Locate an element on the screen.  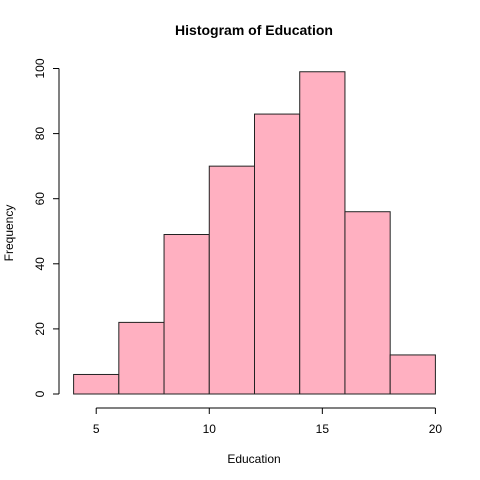
x-tick-label: 20 is located at coordinates (436, 429).